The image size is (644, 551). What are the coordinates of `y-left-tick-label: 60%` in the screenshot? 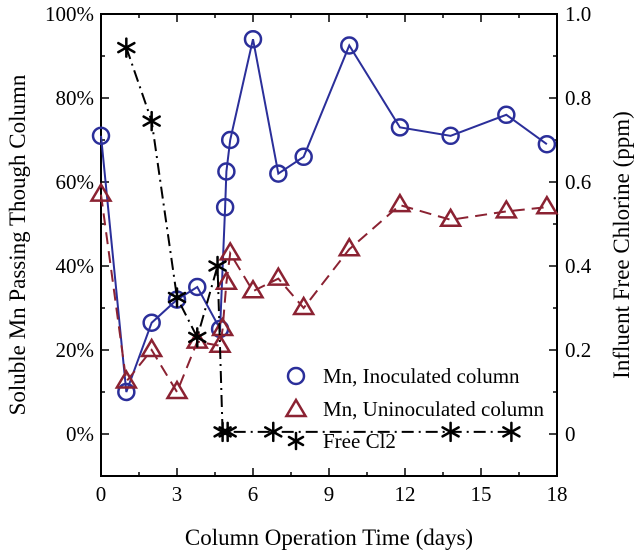 It's located at (75, 182).